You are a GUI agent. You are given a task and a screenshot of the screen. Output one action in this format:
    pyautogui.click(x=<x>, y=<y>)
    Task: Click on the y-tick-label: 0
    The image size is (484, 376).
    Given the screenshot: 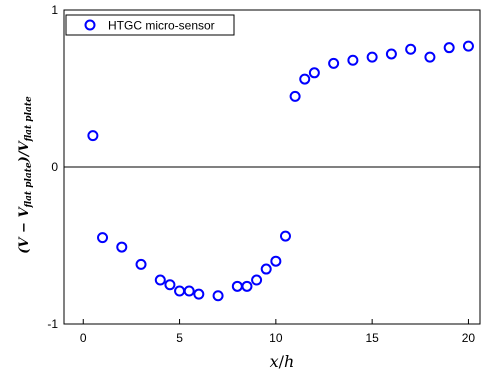 What is the action you would take?
    pyautogui.click(x=54, y=167)
    